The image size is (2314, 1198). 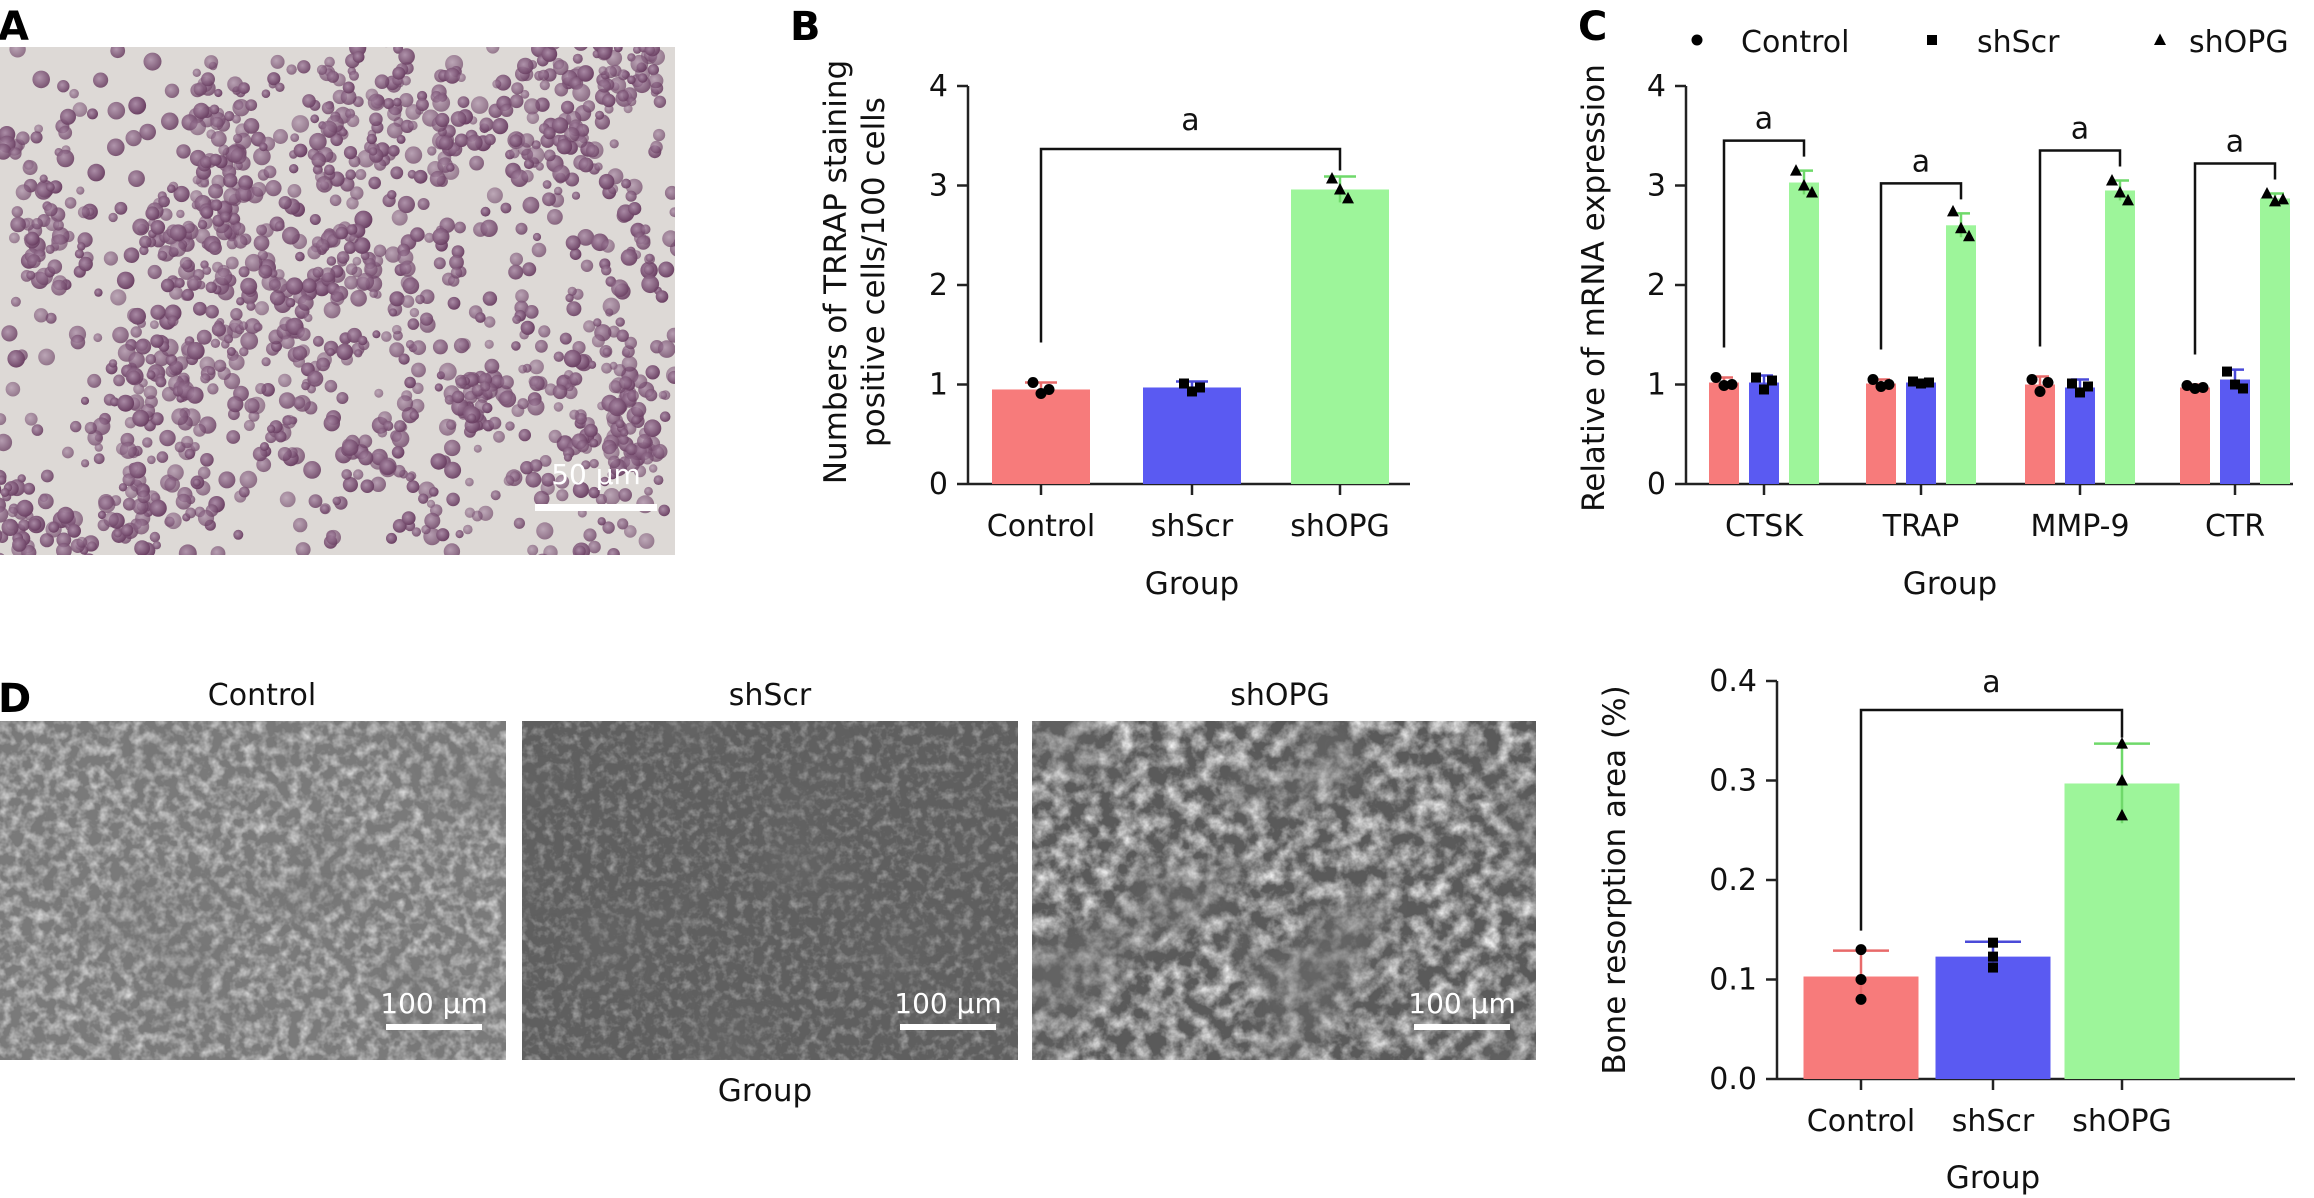 What do you see at coordinates (1733, 1079) in the screenshot?
I see `d-y-tick-label: 0.0` at bounding box center [1733, 1079].